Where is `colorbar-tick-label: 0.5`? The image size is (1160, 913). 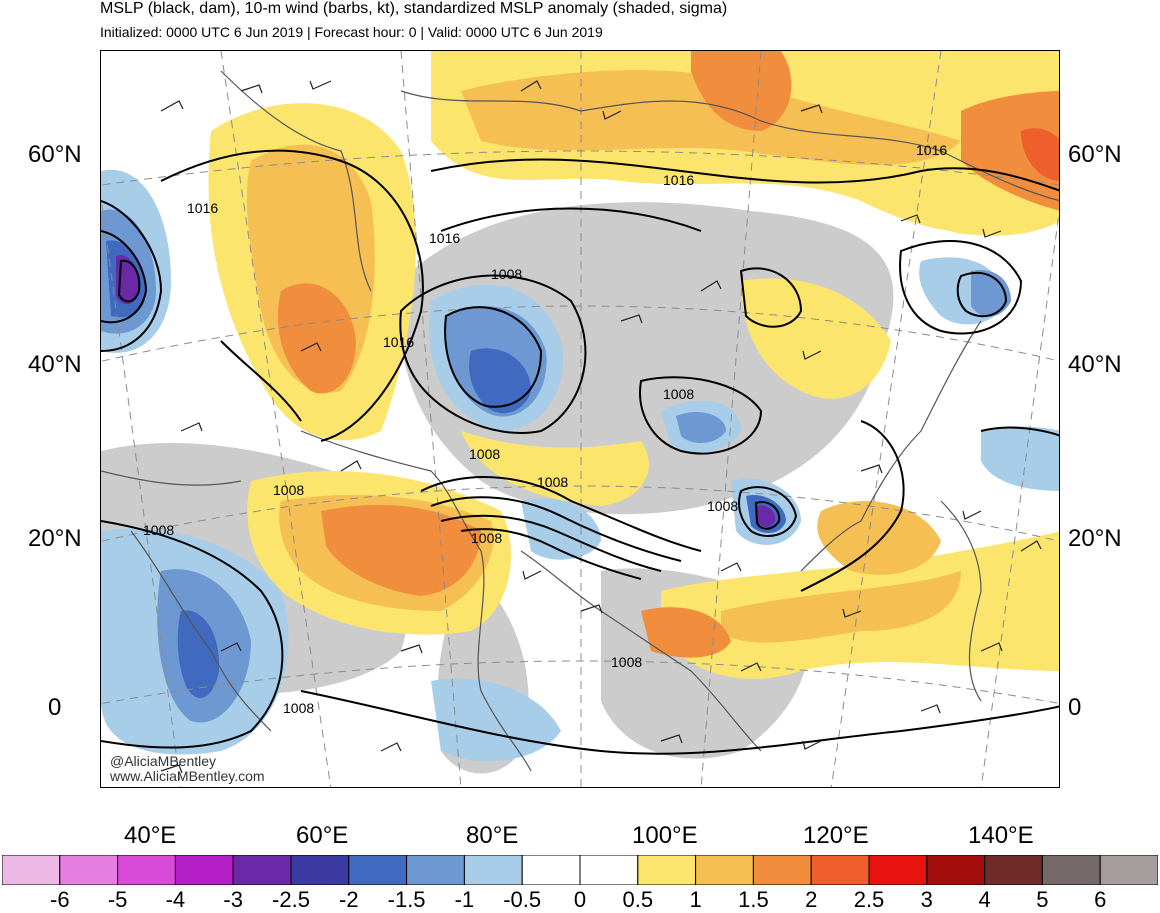 colorbar-tick-label: 0.5 is located at coordinates (638, 899).